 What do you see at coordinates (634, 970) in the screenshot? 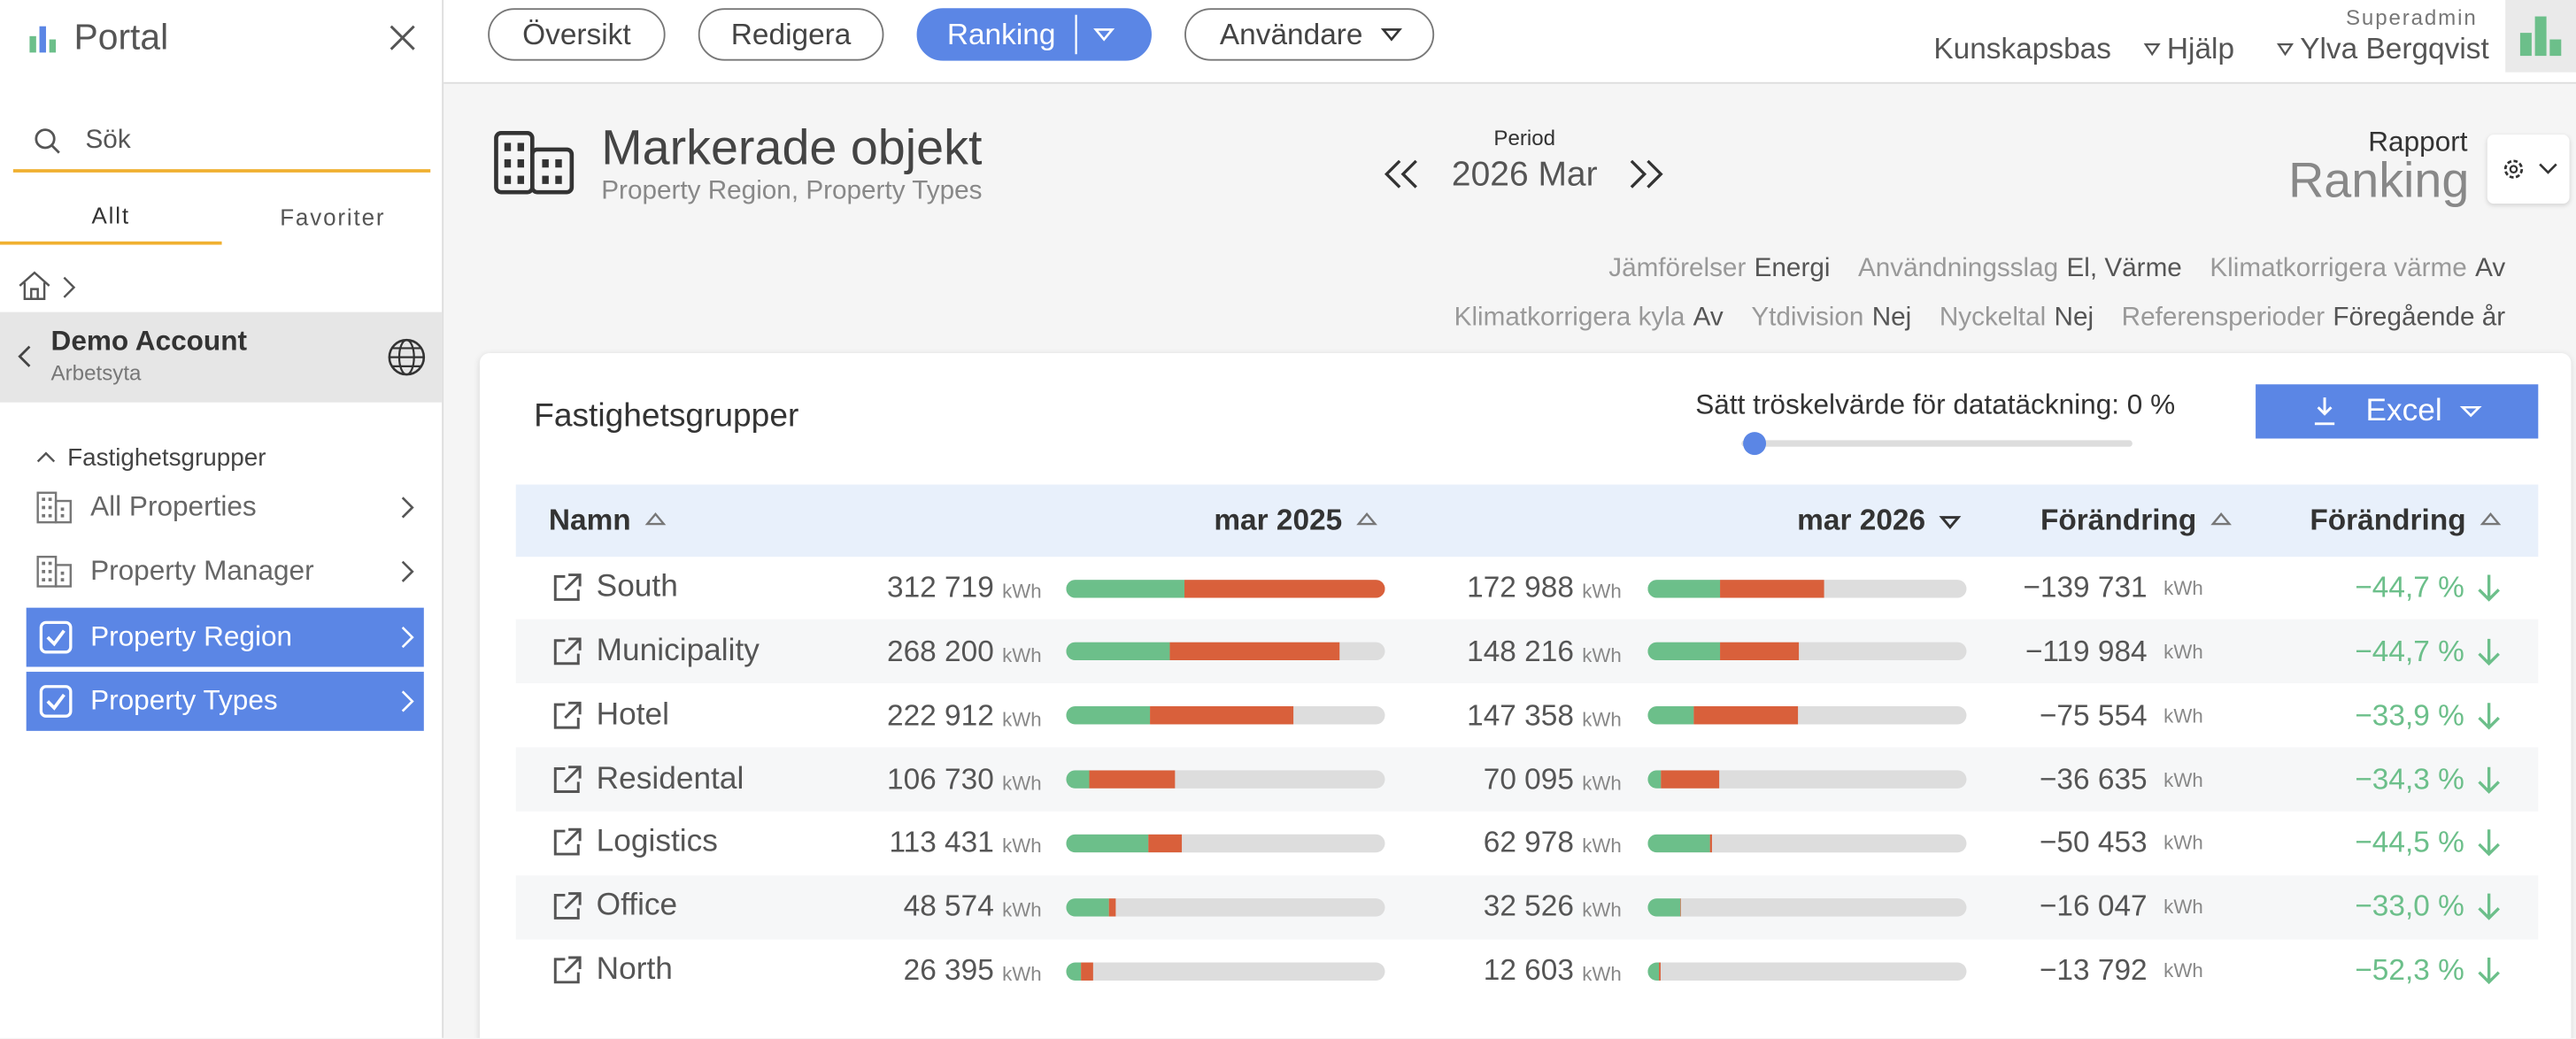
I see `row-name: North` at bounding box center [634, 970].